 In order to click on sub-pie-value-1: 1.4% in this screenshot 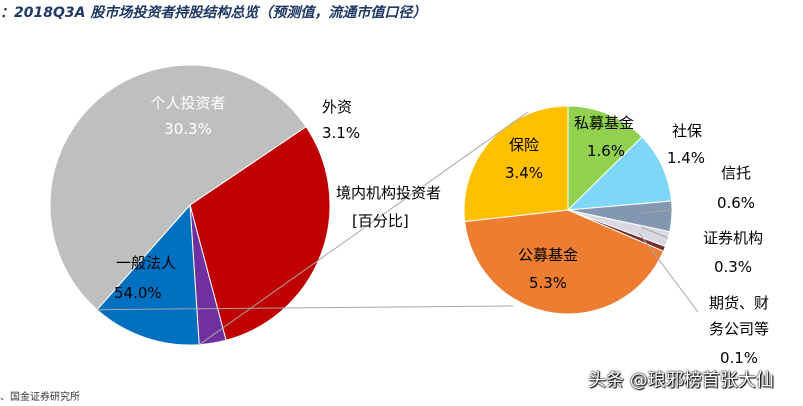, I will do `click(686, 158)`.